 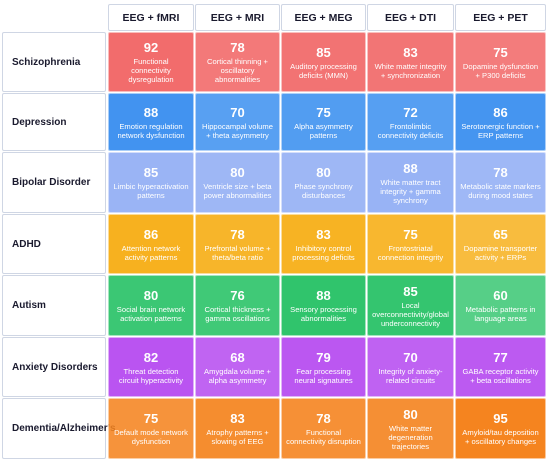 I want to click on heatmap-cell: 83 Inhibitory control processing deficits, so click(x=323, y=244).